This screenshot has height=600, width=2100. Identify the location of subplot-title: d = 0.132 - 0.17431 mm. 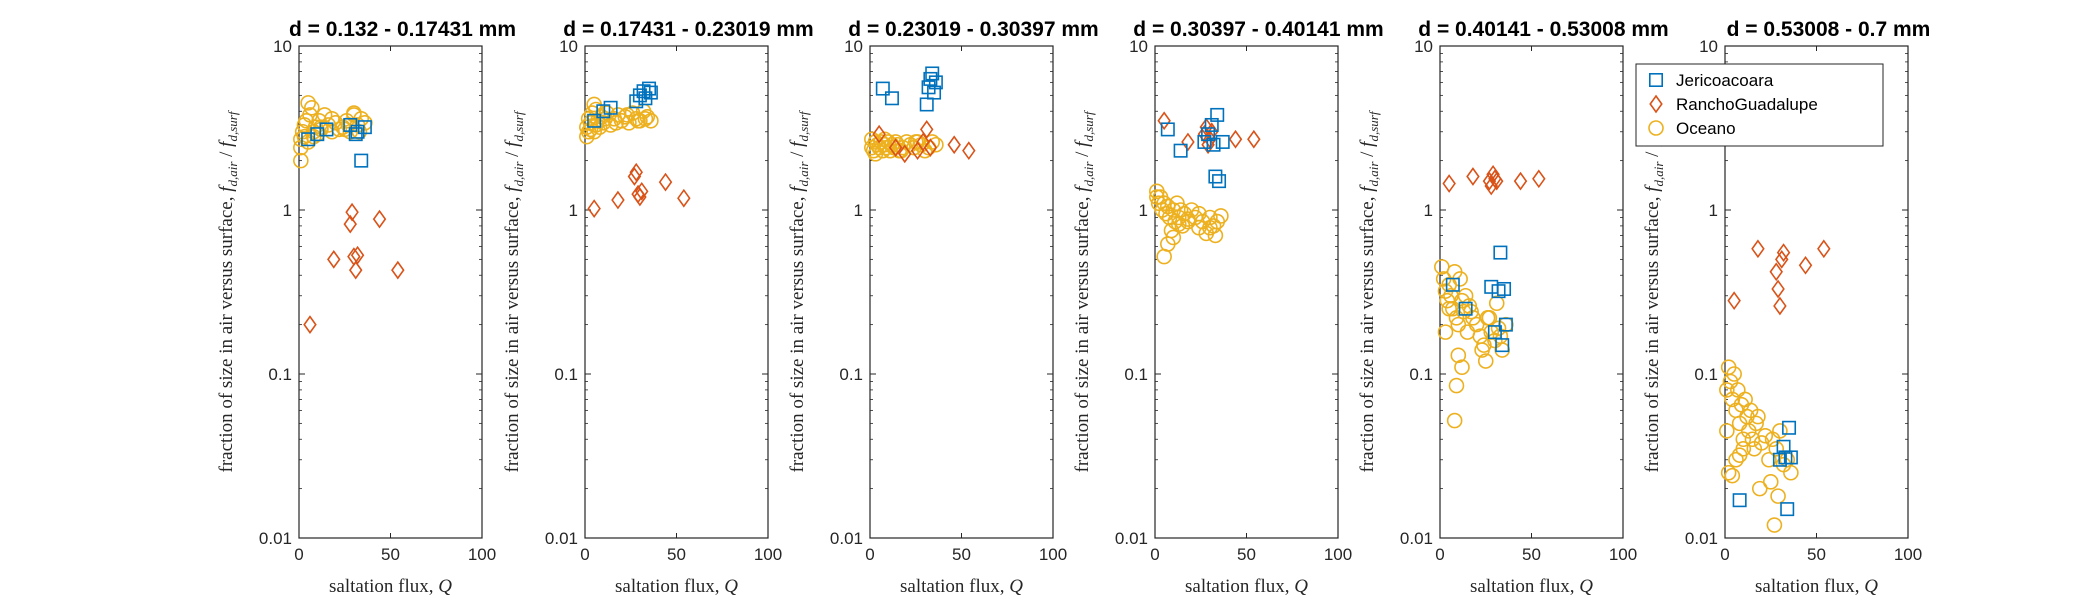
(402, 29).